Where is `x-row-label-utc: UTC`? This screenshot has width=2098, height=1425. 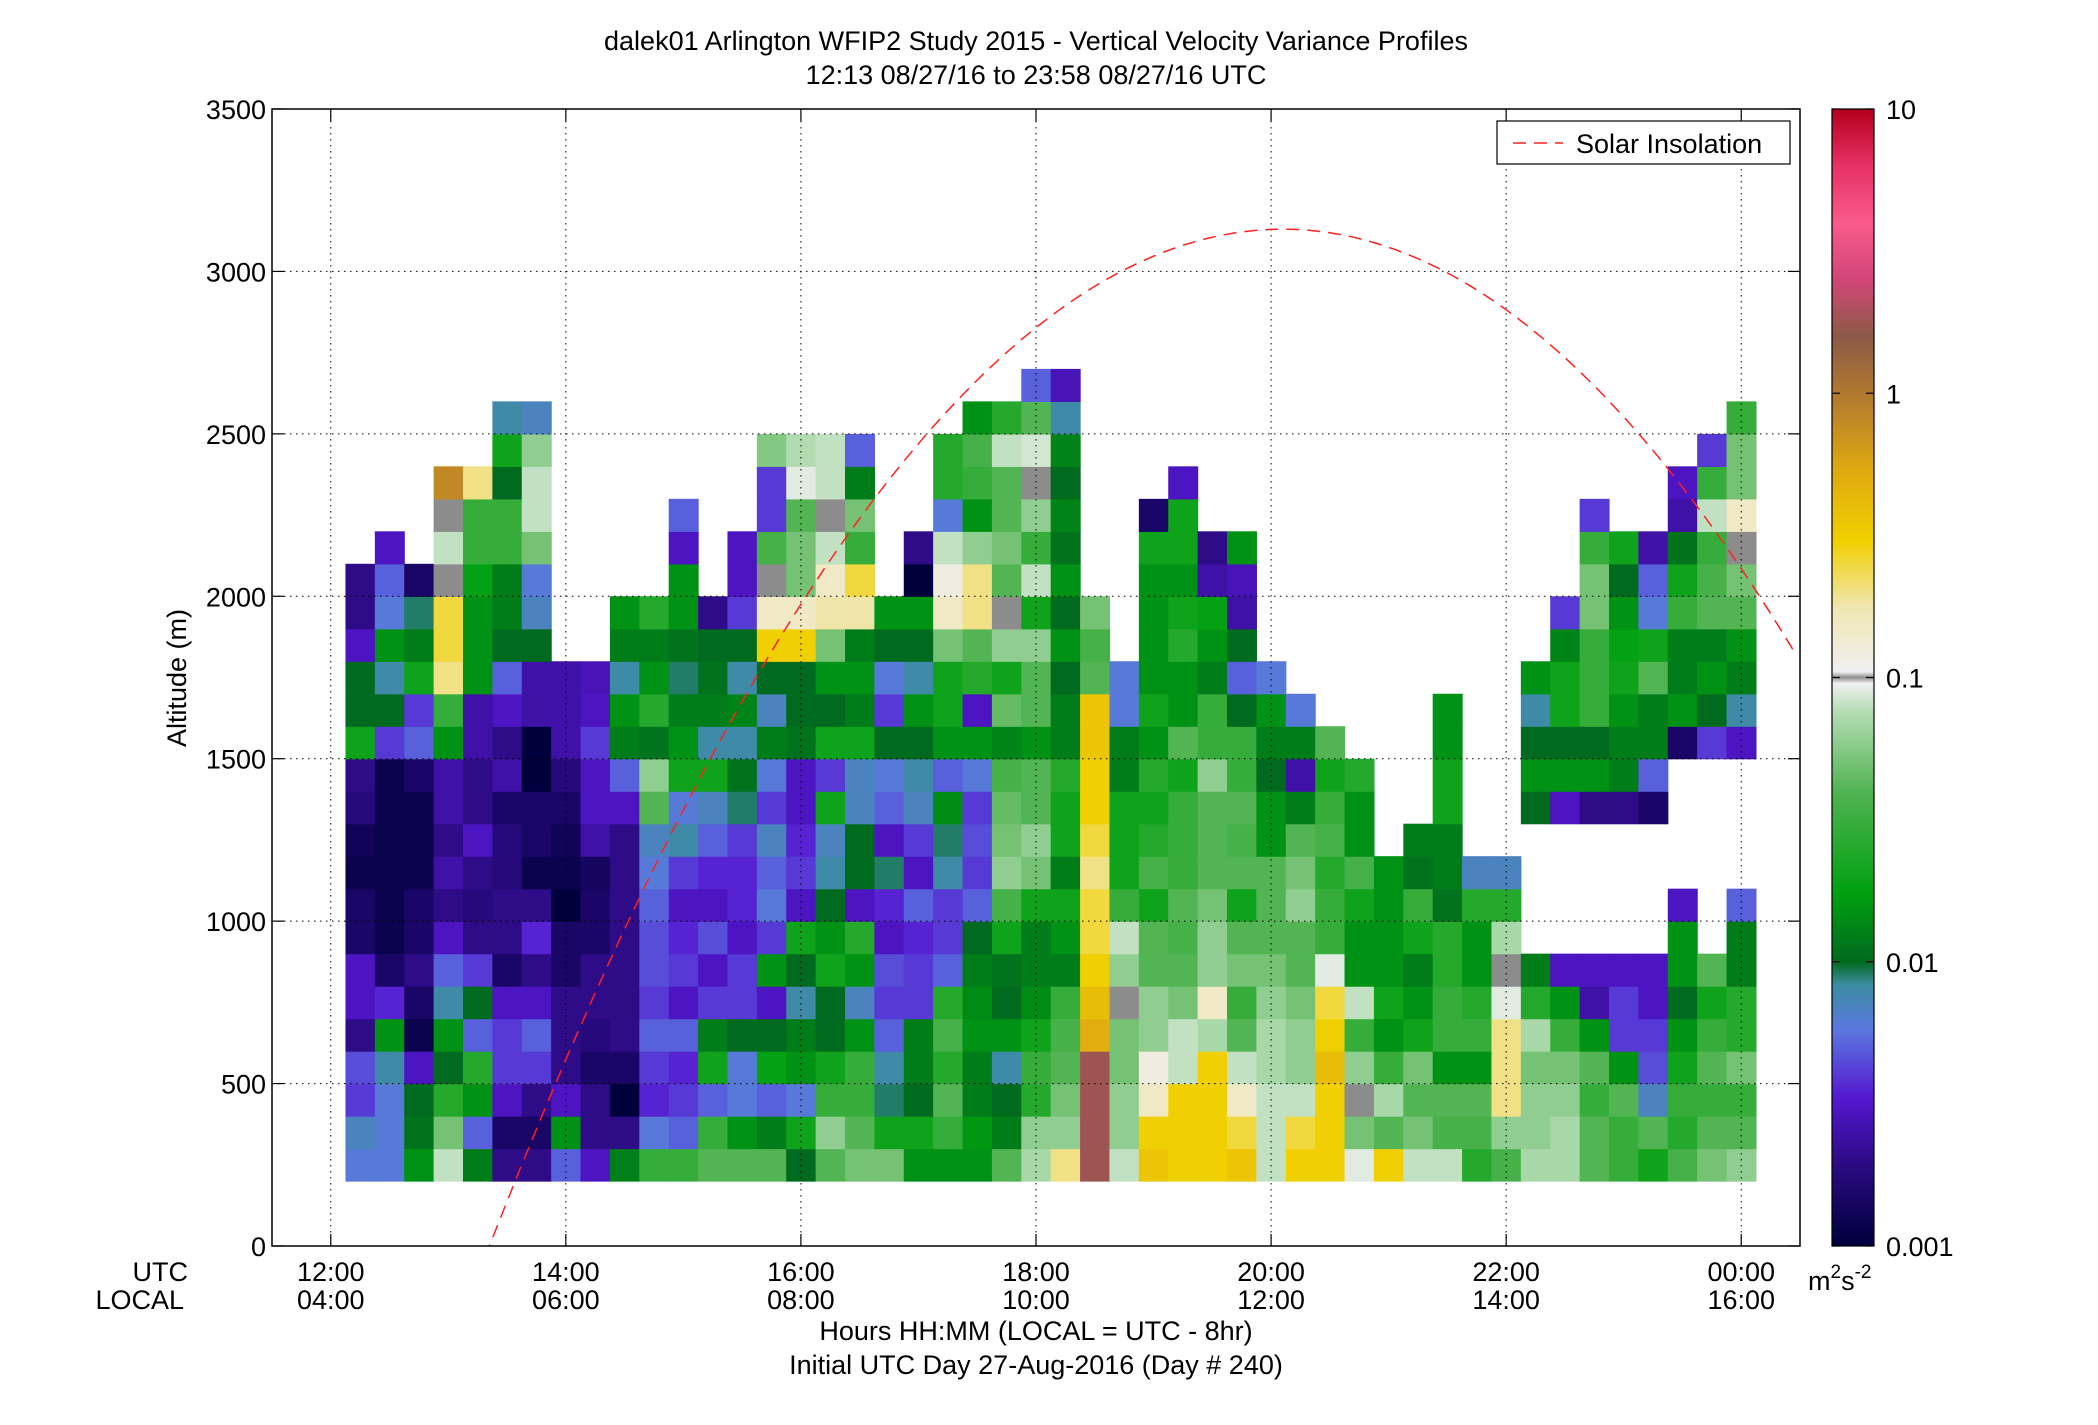 x-row-label-utc: UTC is located at coordinates (161, 1272).